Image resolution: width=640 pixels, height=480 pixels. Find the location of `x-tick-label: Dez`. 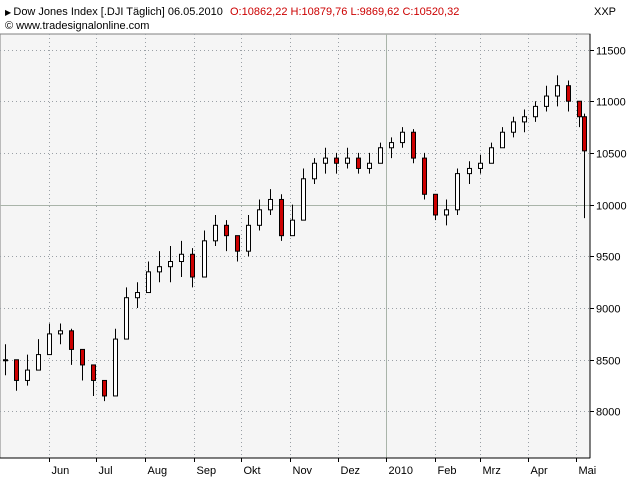

x-tick-label: Dez is located at coordinates (351, 471).